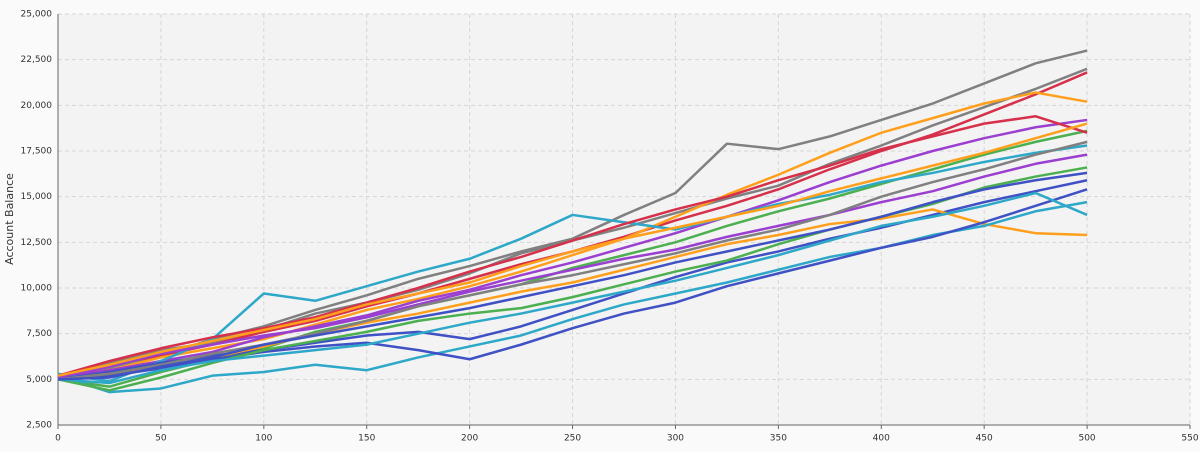  I want to click on y-tick-label: 25,000, so click(37, 15).